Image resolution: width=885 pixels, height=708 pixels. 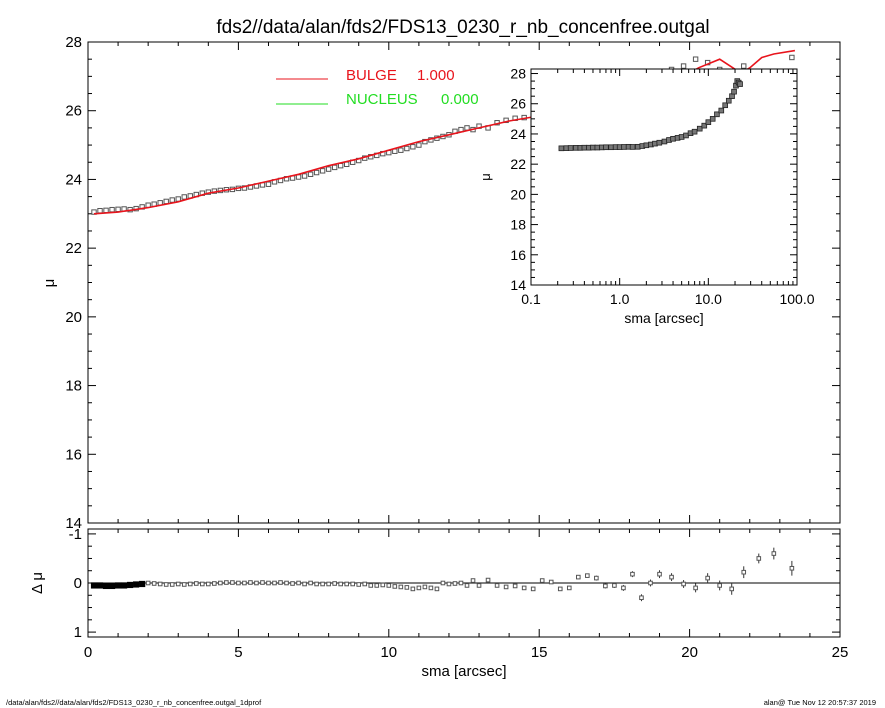 I want to click on residual-data-points, so click(x=442, y=574).